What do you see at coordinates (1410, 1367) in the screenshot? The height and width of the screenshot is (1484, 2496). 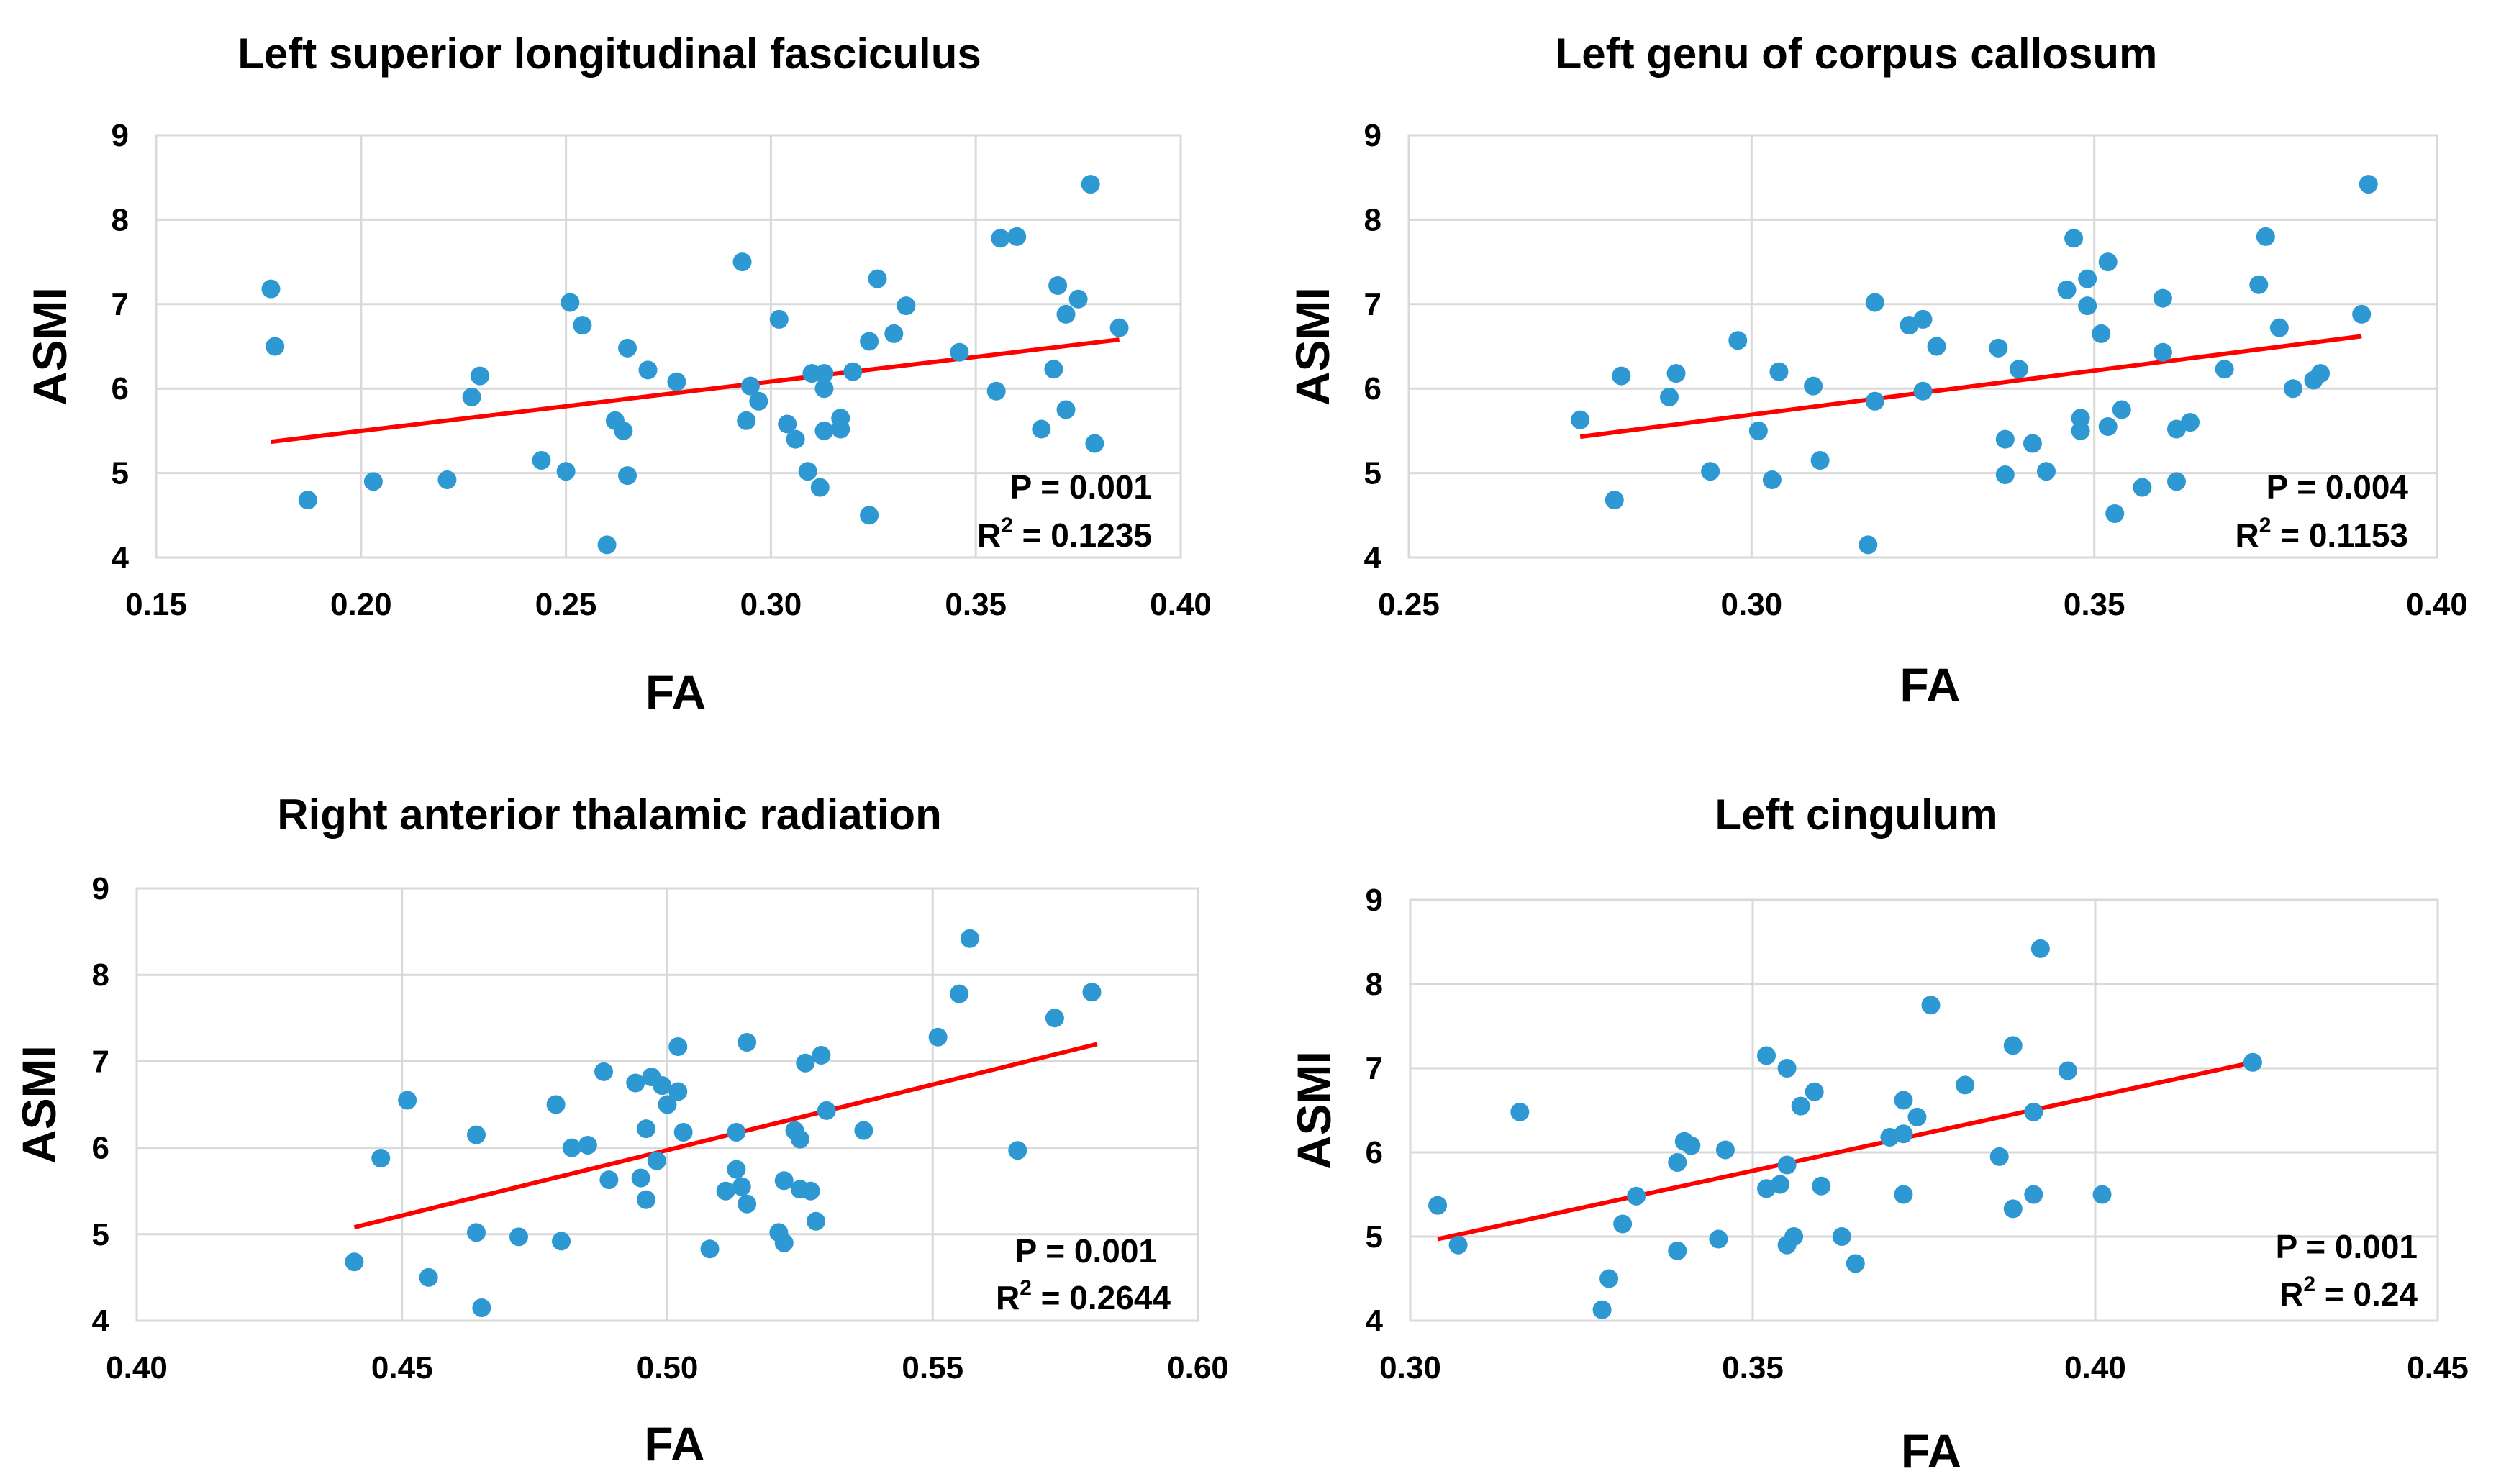 I see `x-tick-label: 0.30` at bounding box center [1410, 1367].